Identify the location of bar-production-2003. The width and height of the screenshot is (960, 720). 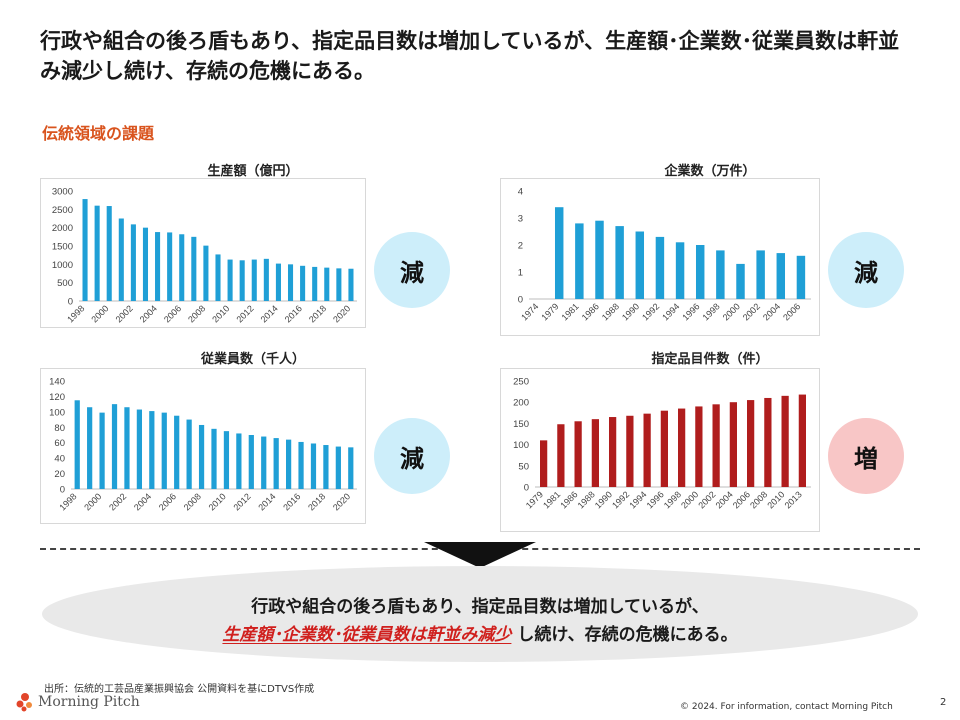
(145, 264).